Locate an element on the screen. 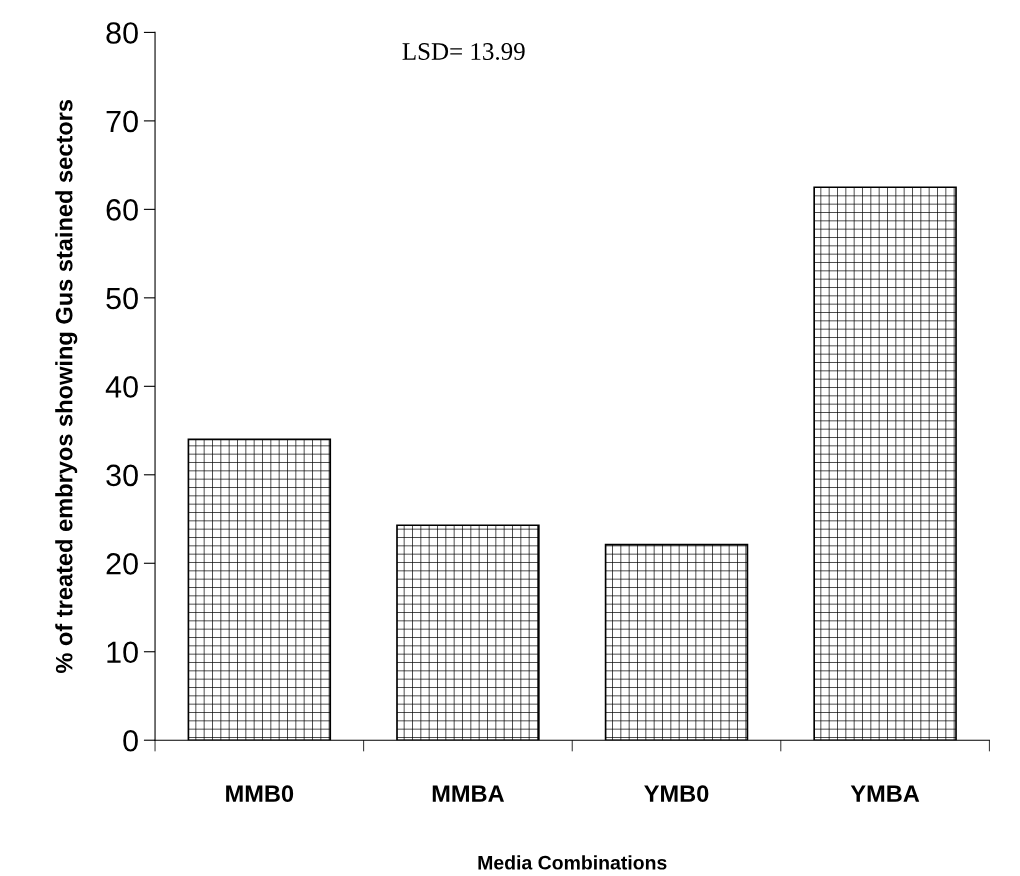 Image resolution: width=1020 pixels, height=876 pixels. y-tick-label: 70 is located at coordinates (122, 121).